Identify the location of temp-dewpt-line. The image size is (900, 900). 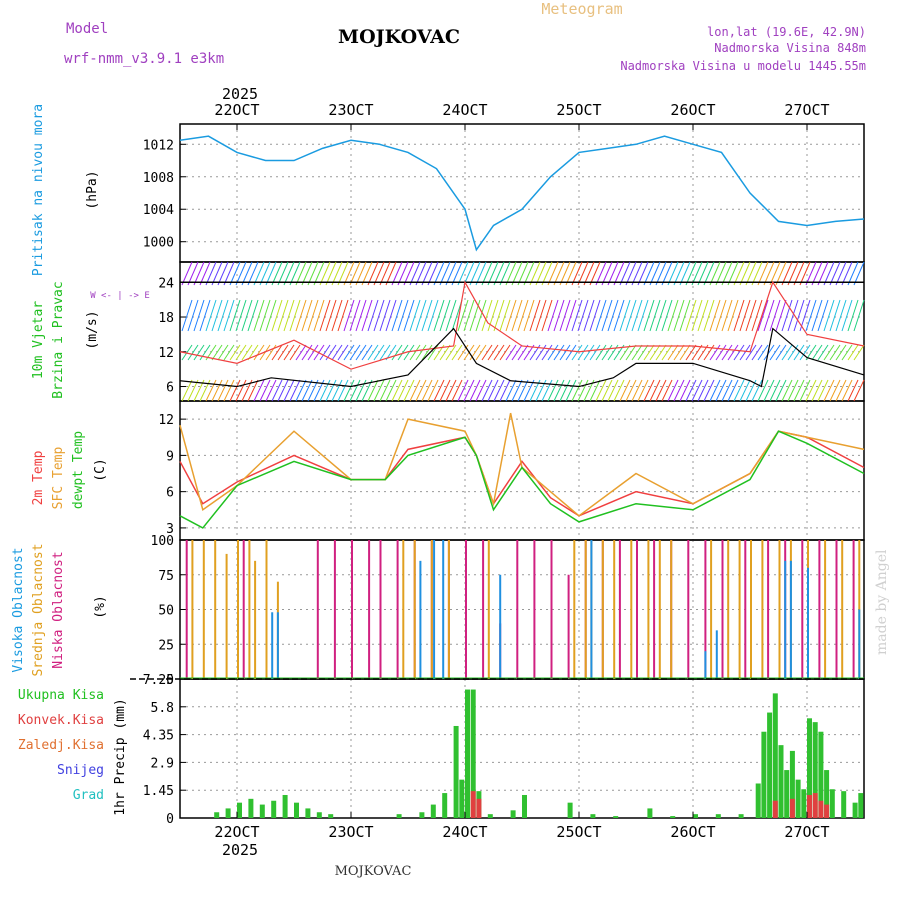
(522, 479).